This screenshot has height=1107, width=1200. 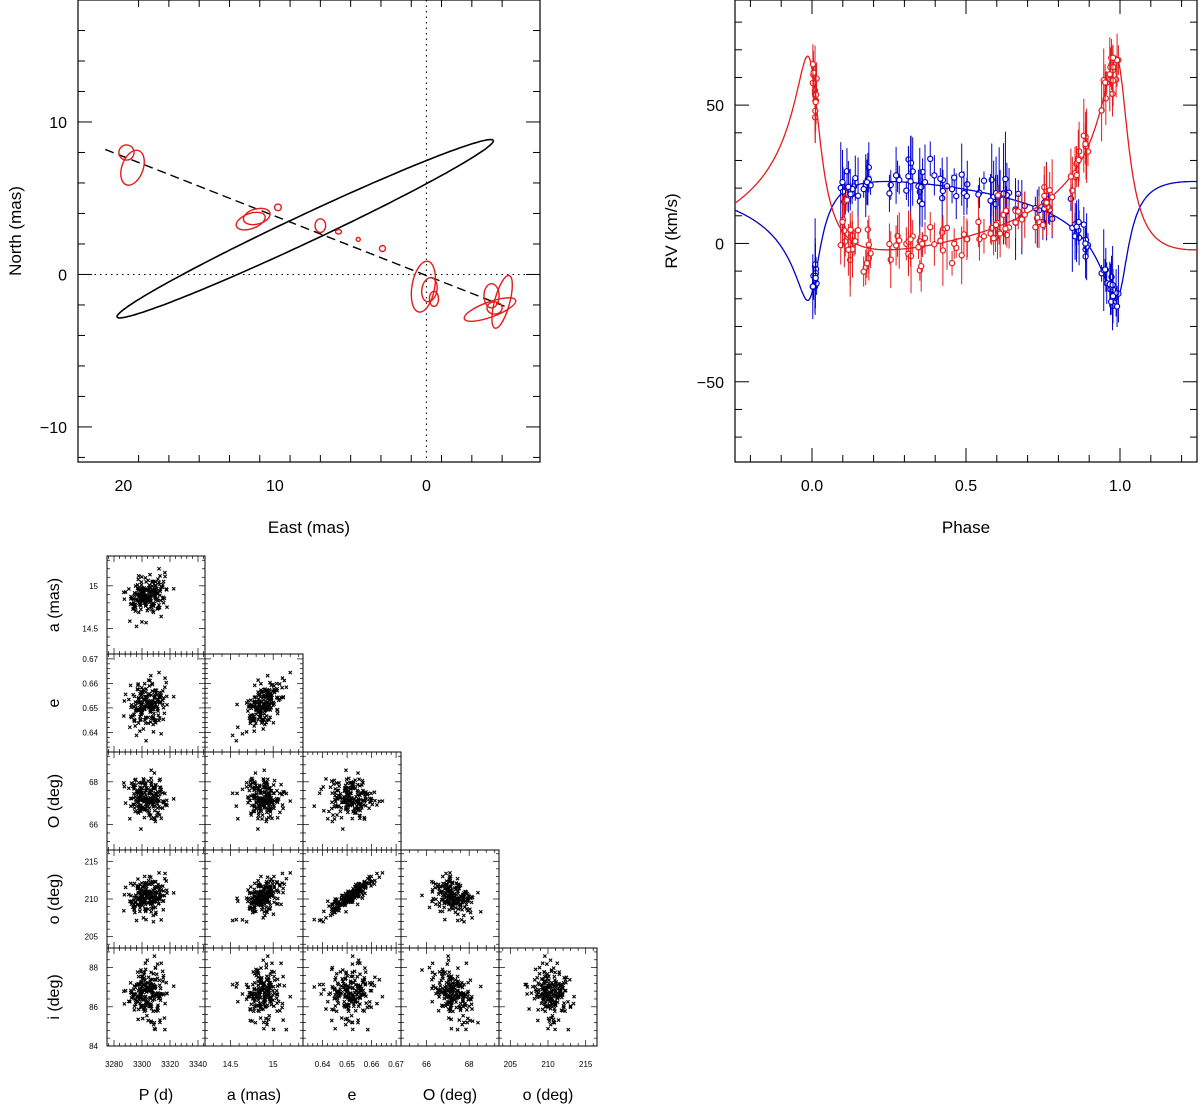 I want to click on corner-x-tick-label: 3340, so click(x=198, y=1064).